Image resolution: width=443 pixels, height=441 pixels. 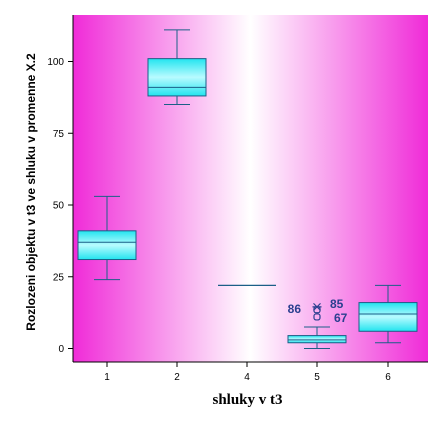 I want to click on y-tick-label: 25, so click(x=59, y=277).